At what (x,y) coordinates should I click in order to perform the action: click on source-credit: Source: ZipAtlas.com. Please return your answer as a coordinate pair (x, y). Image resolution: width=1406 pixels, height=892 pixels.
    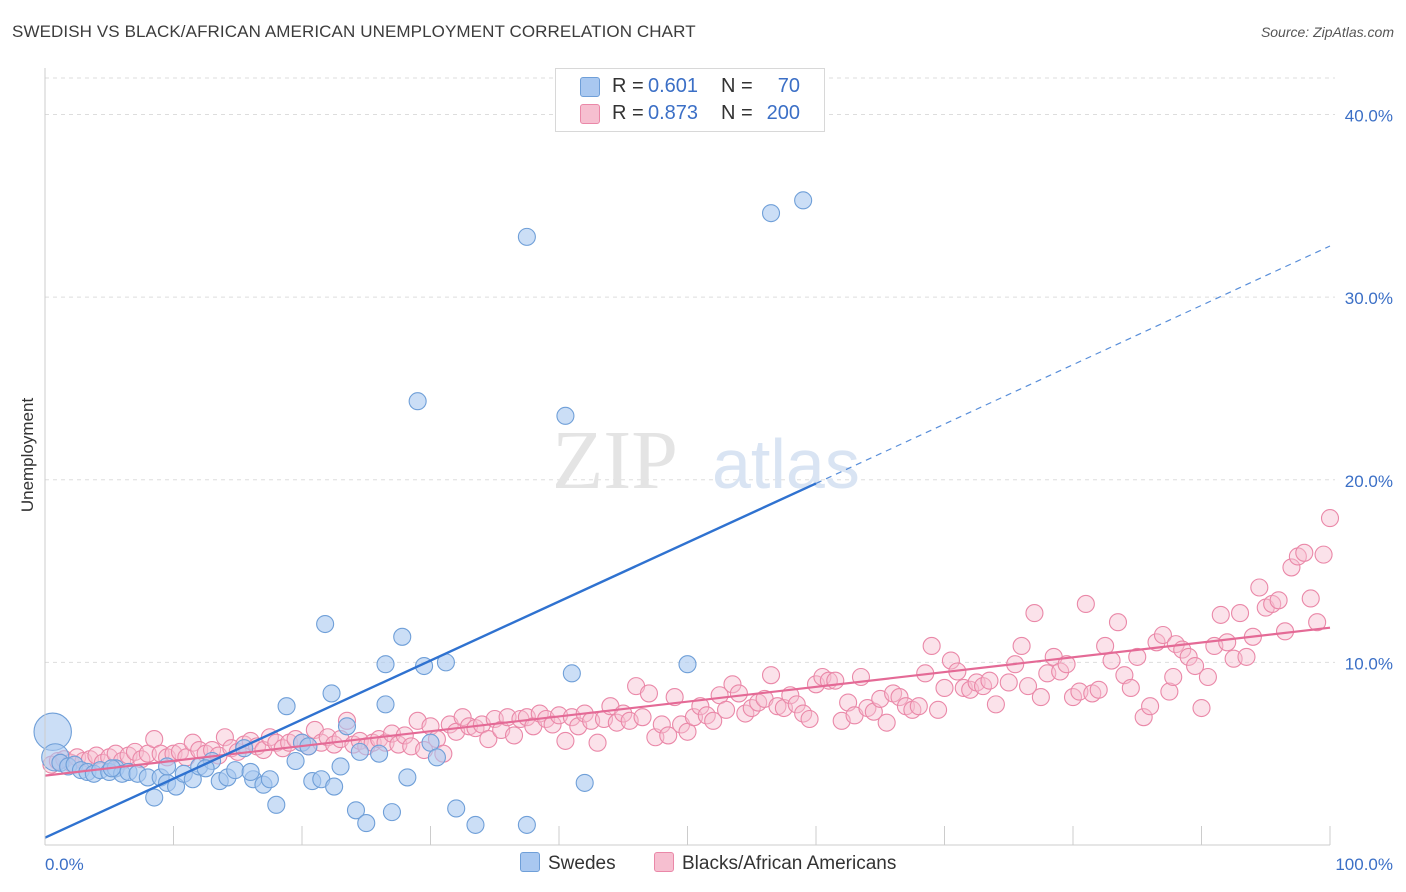
    Looking at the image, I should click on (1327, 32).